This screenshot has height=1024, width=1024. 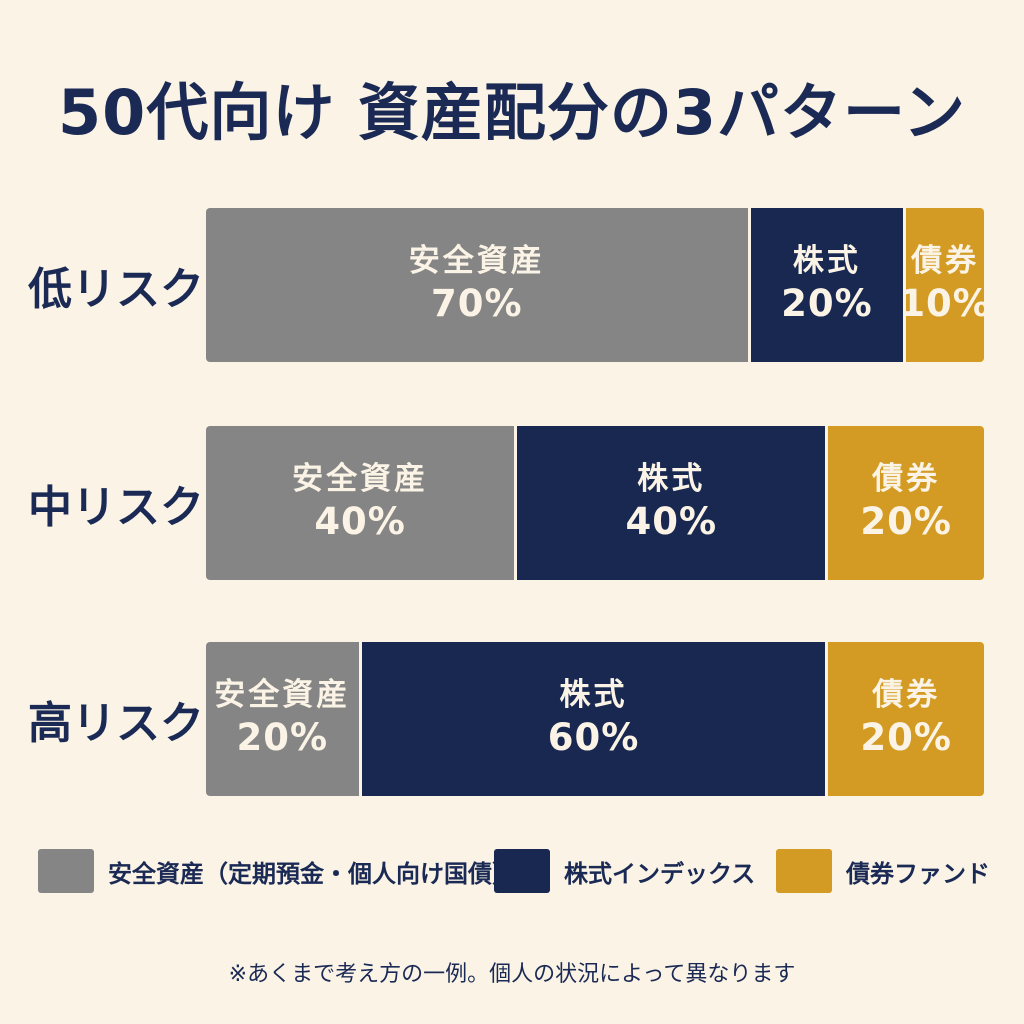 What do you see at coordinates (593, 738) in the screenshot?
I see `segment-value-label: 60%` at bounding box center [593, 738].